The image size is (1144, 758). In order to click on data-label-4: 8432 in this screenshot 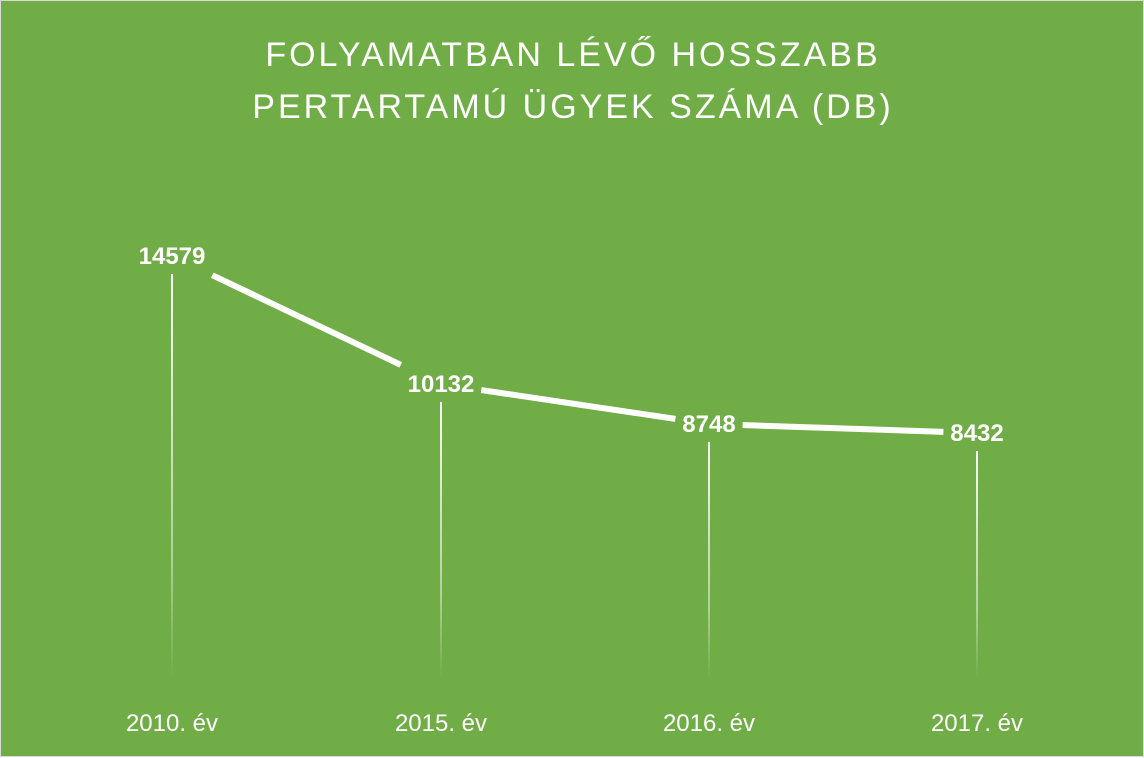, I will do `click(976, 433)`.